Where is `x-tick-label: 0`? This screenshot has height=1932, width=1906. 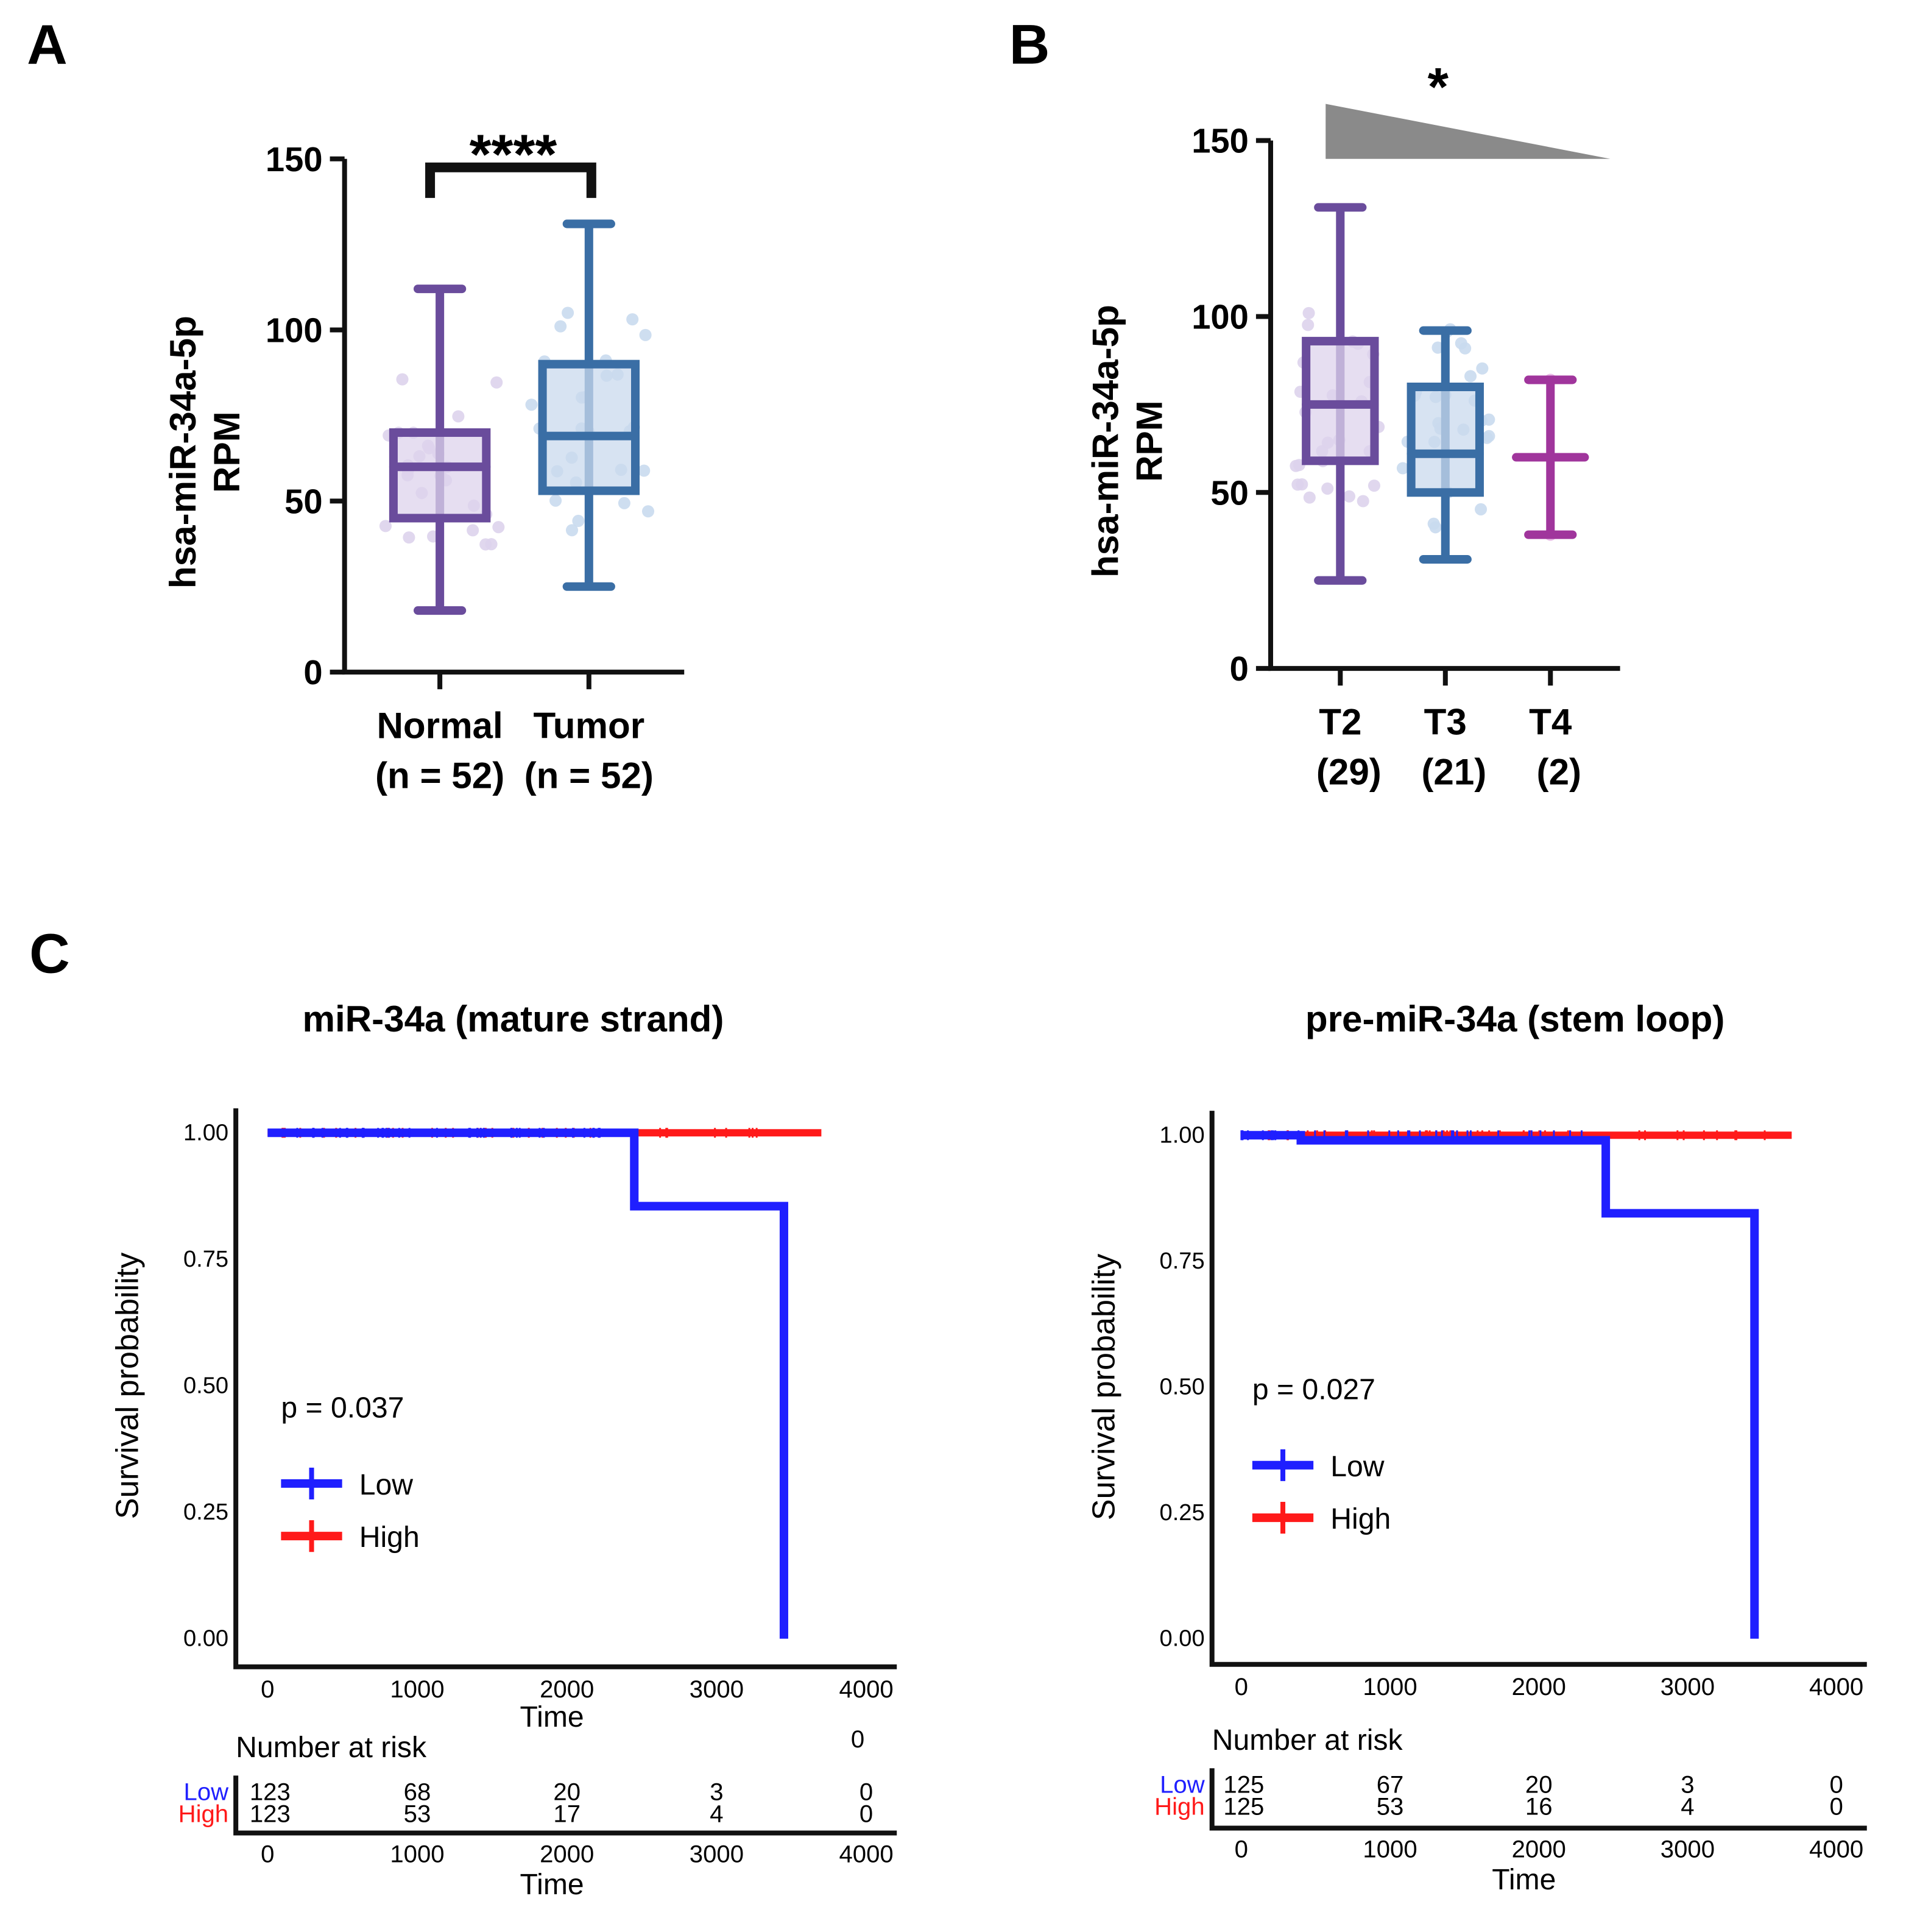 x-tick-label: 0 is located at coordinates (1241, 1687).